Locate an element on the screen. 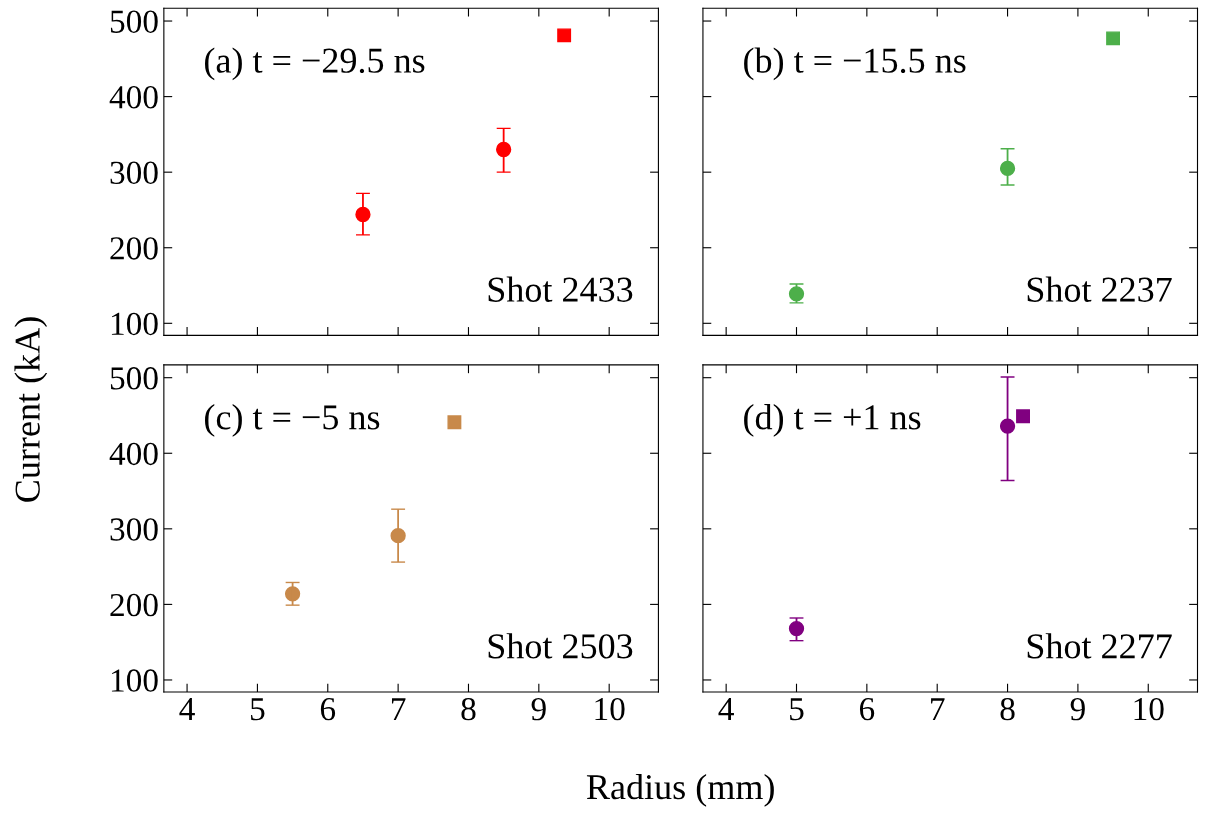 The height and width of the screenshot is (819, 1232). y-axis-title: Current (kA) is located at coordinates (31, 409).